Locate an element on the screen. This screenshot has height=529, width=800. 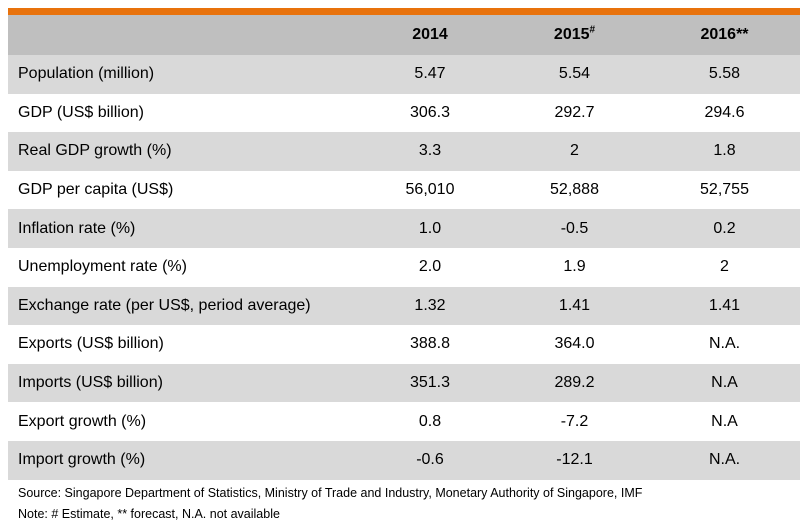
cell-value: 0.8 is located at coordinates (430, 421).